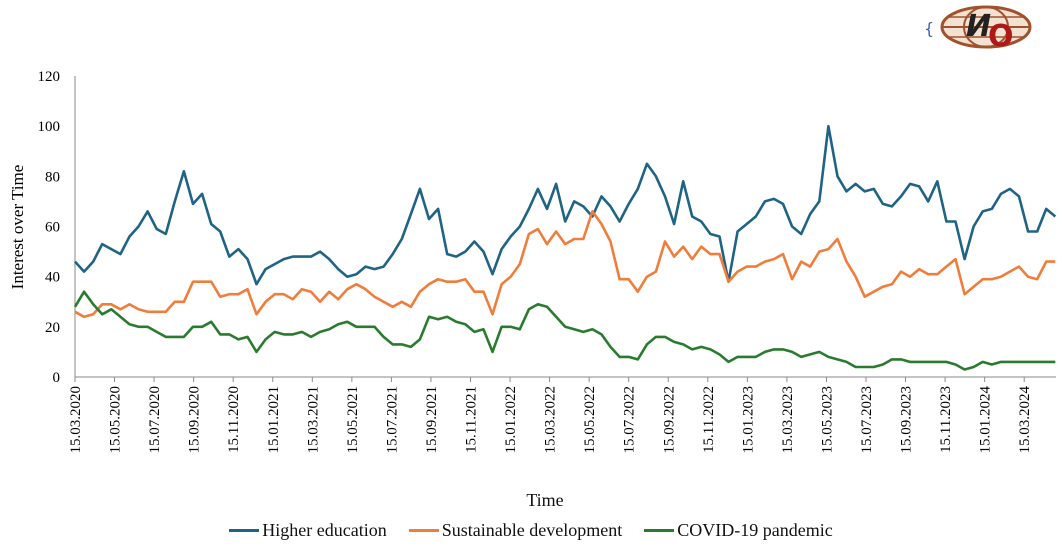 The height and width of the screenshot is (553, 1062). I want to click on legend-label: COVID-19 pandemic, so click(755, 530).